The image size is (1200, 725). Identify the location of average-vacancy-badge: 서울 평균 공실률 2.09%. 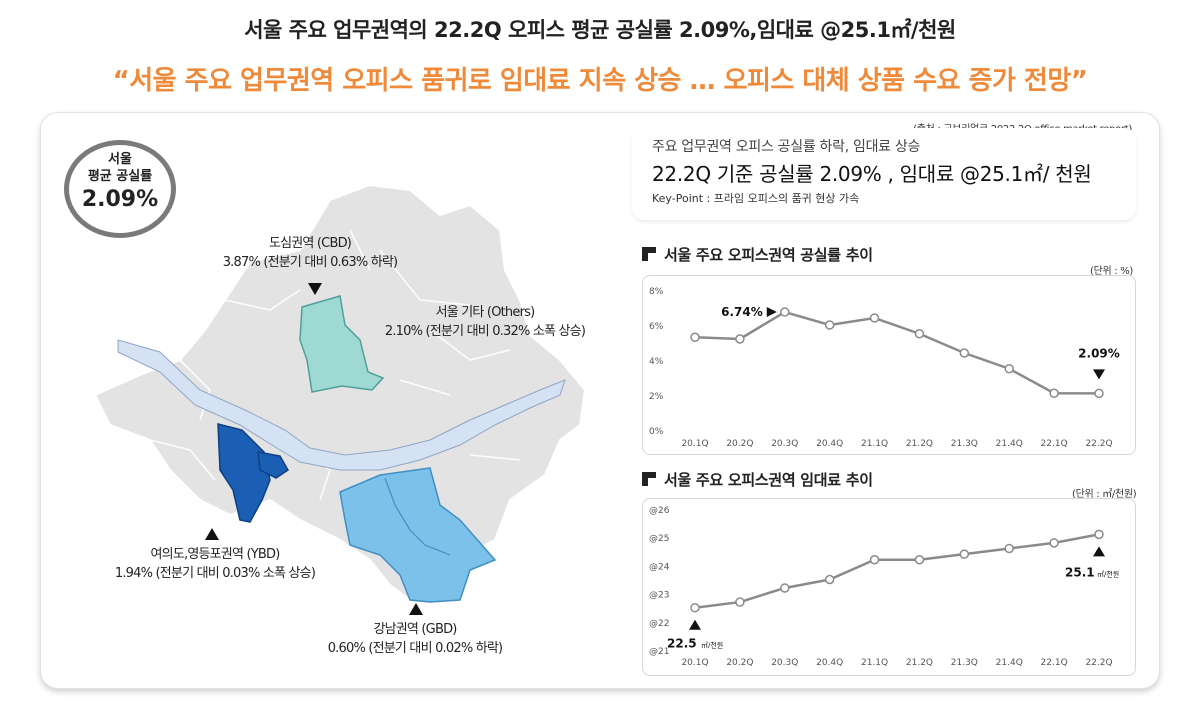
(120, 189).